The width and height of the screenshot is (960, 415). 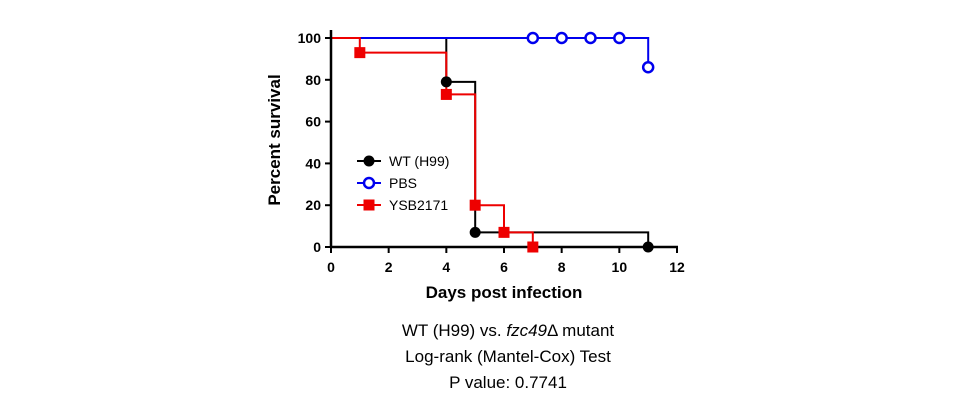 I want to click on y-tick-label: 80, so click(x=313, y=80).